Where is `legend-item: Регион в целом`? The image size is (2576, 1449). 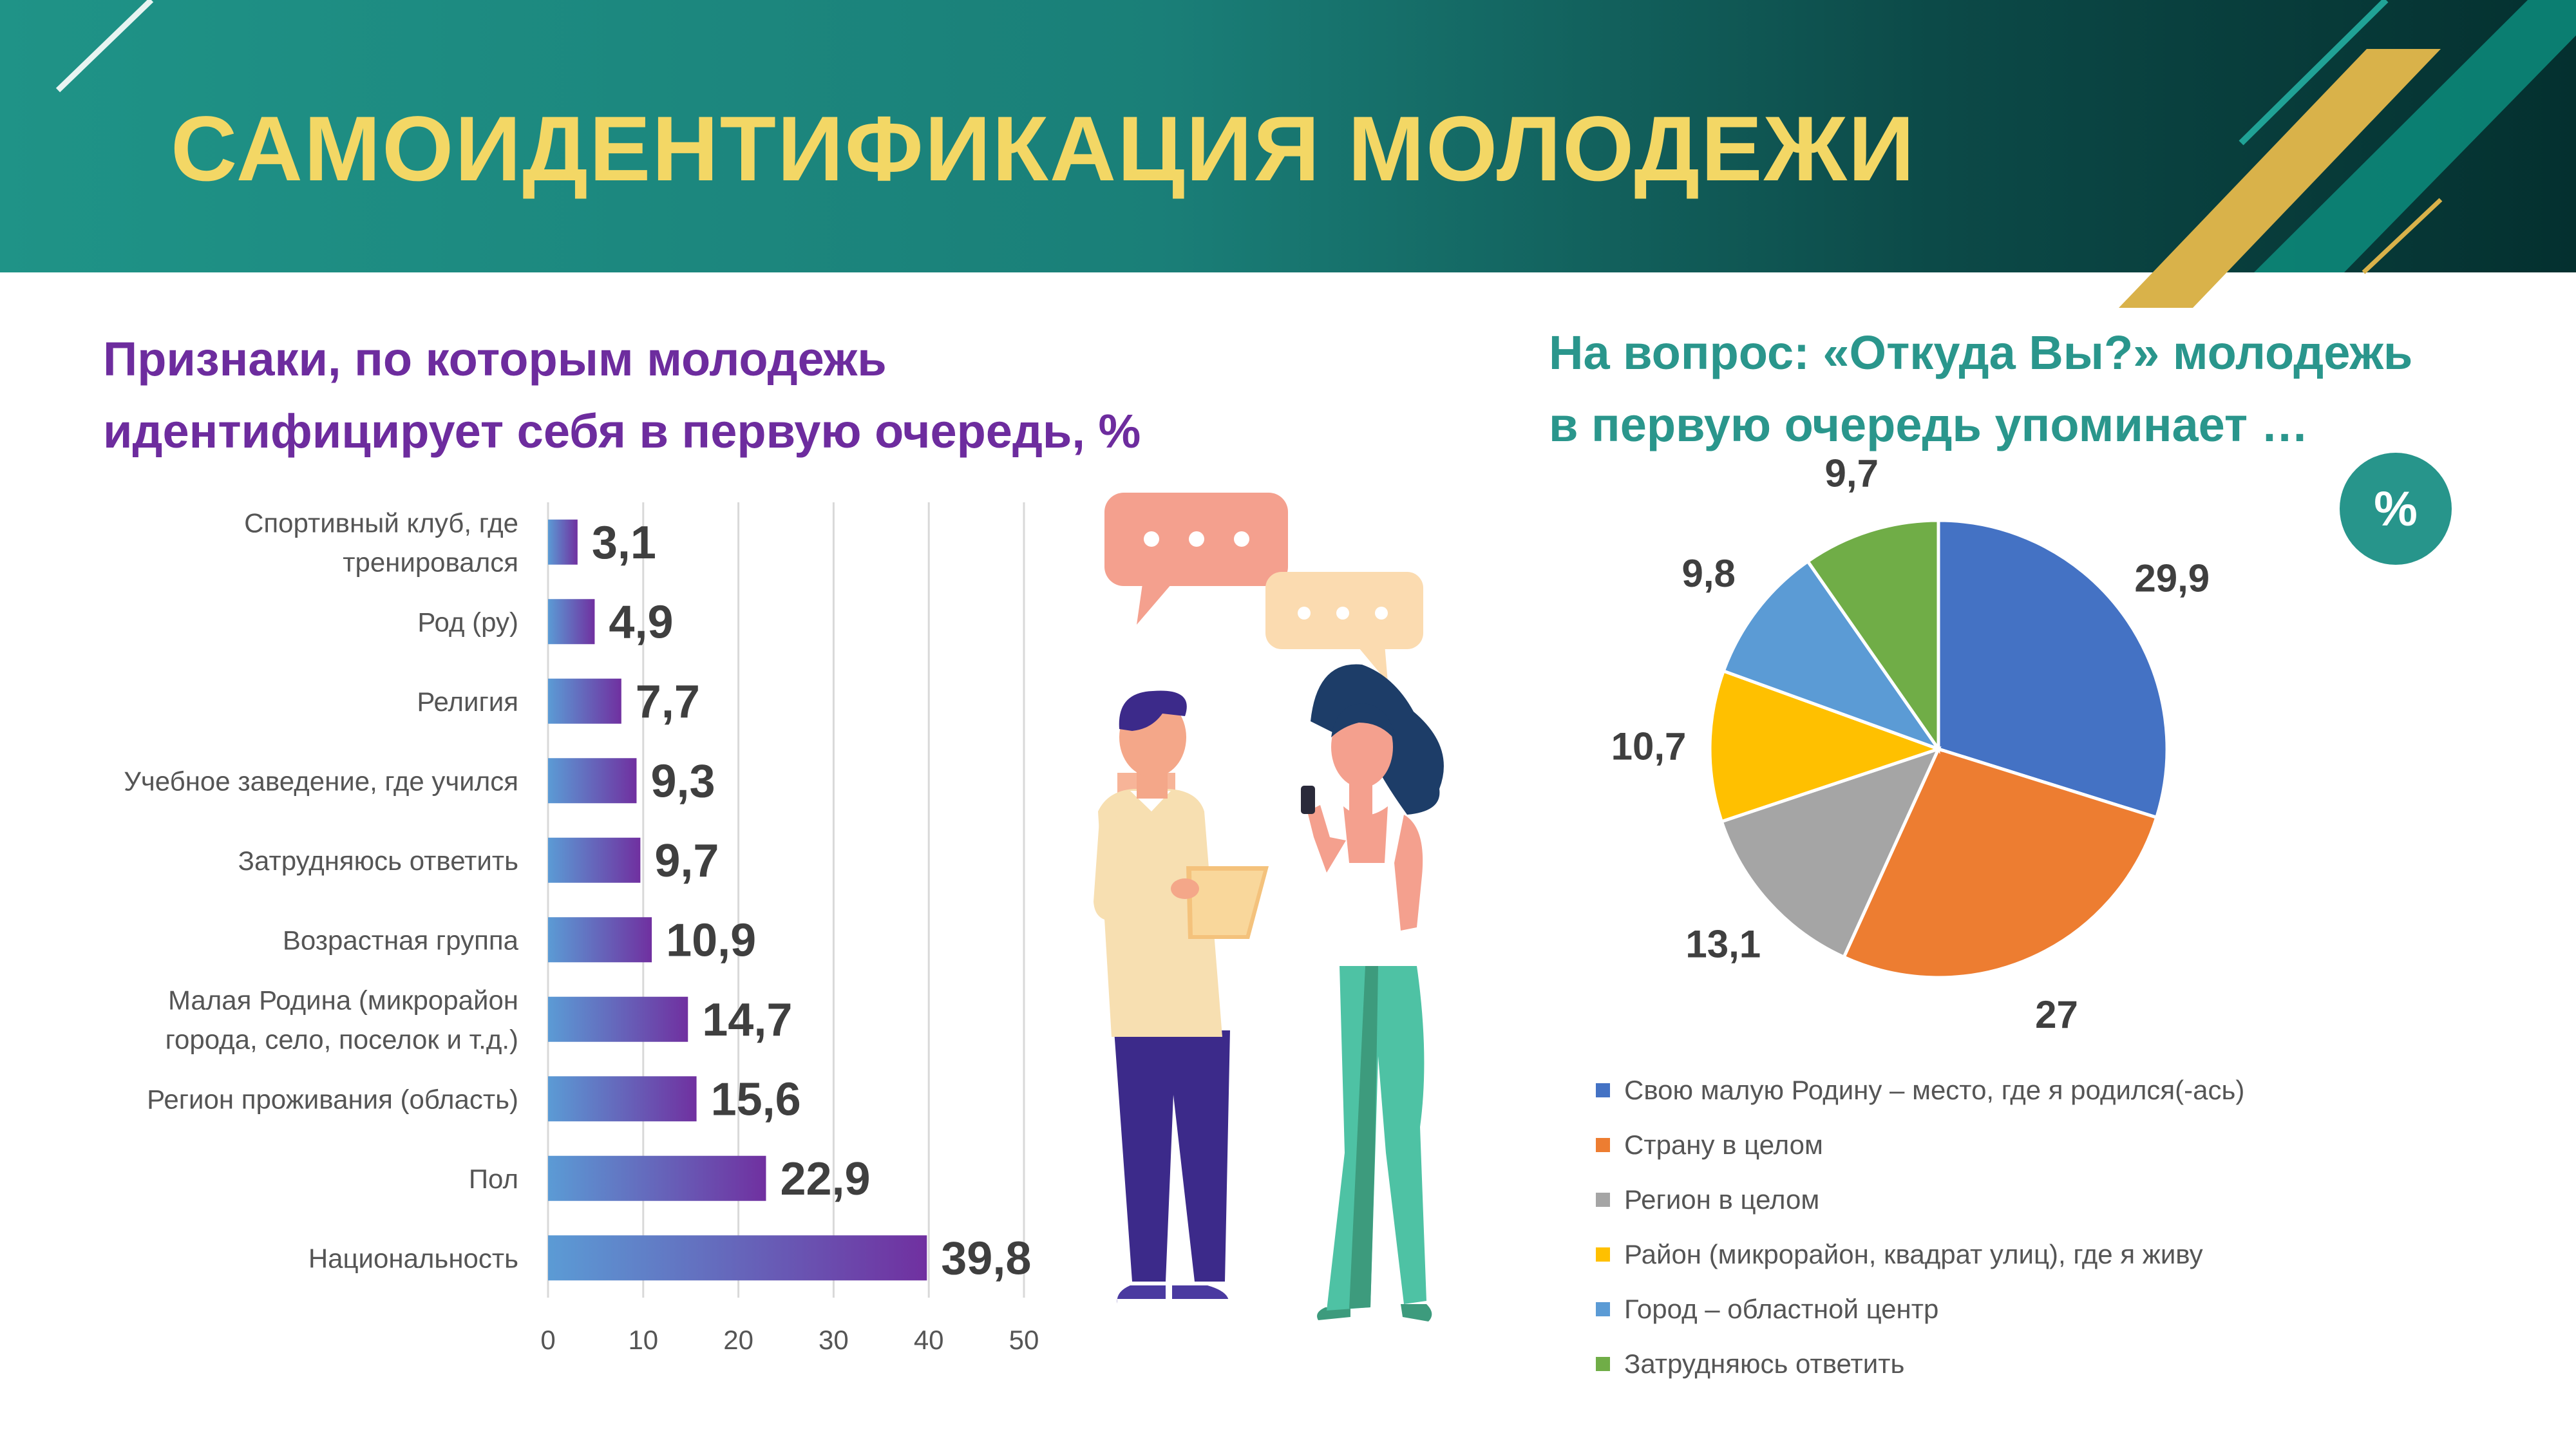
legend-item: Регион в целом is located at coordinates (2079, 1199).